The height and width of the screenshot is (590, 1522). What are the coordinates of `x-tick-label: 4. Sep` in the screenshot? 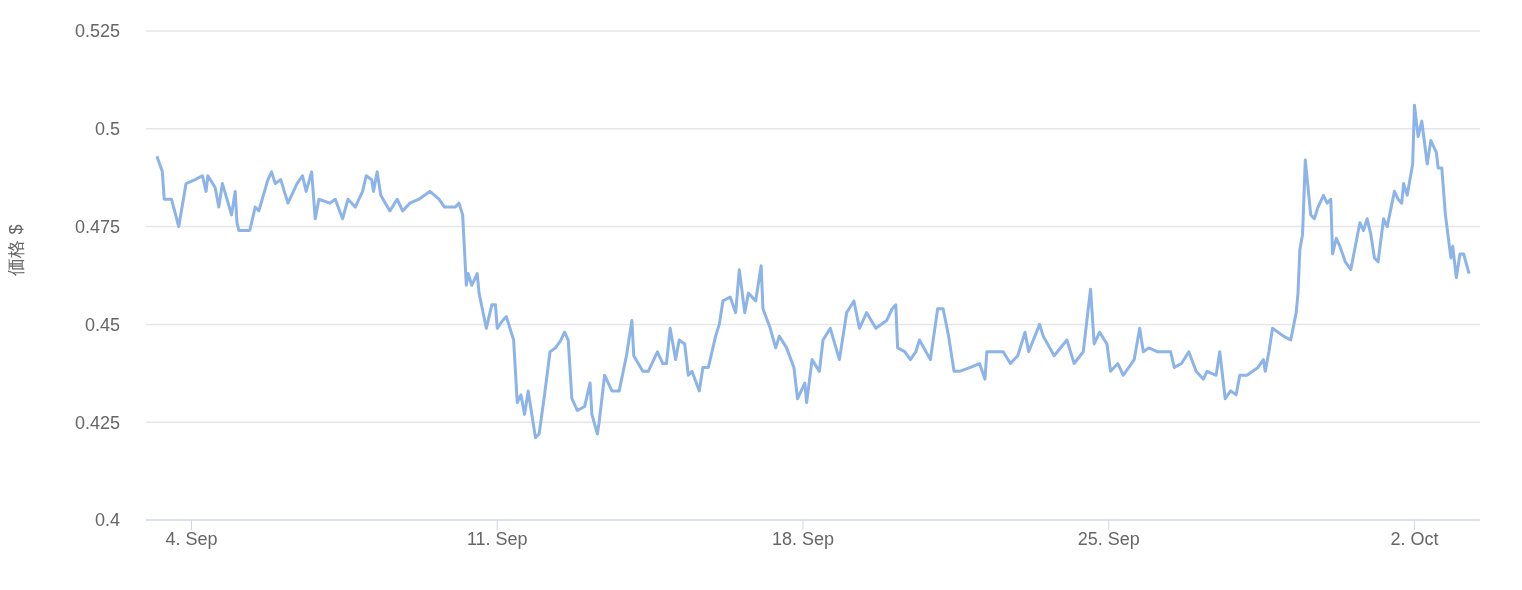 It's located at (191, 538).